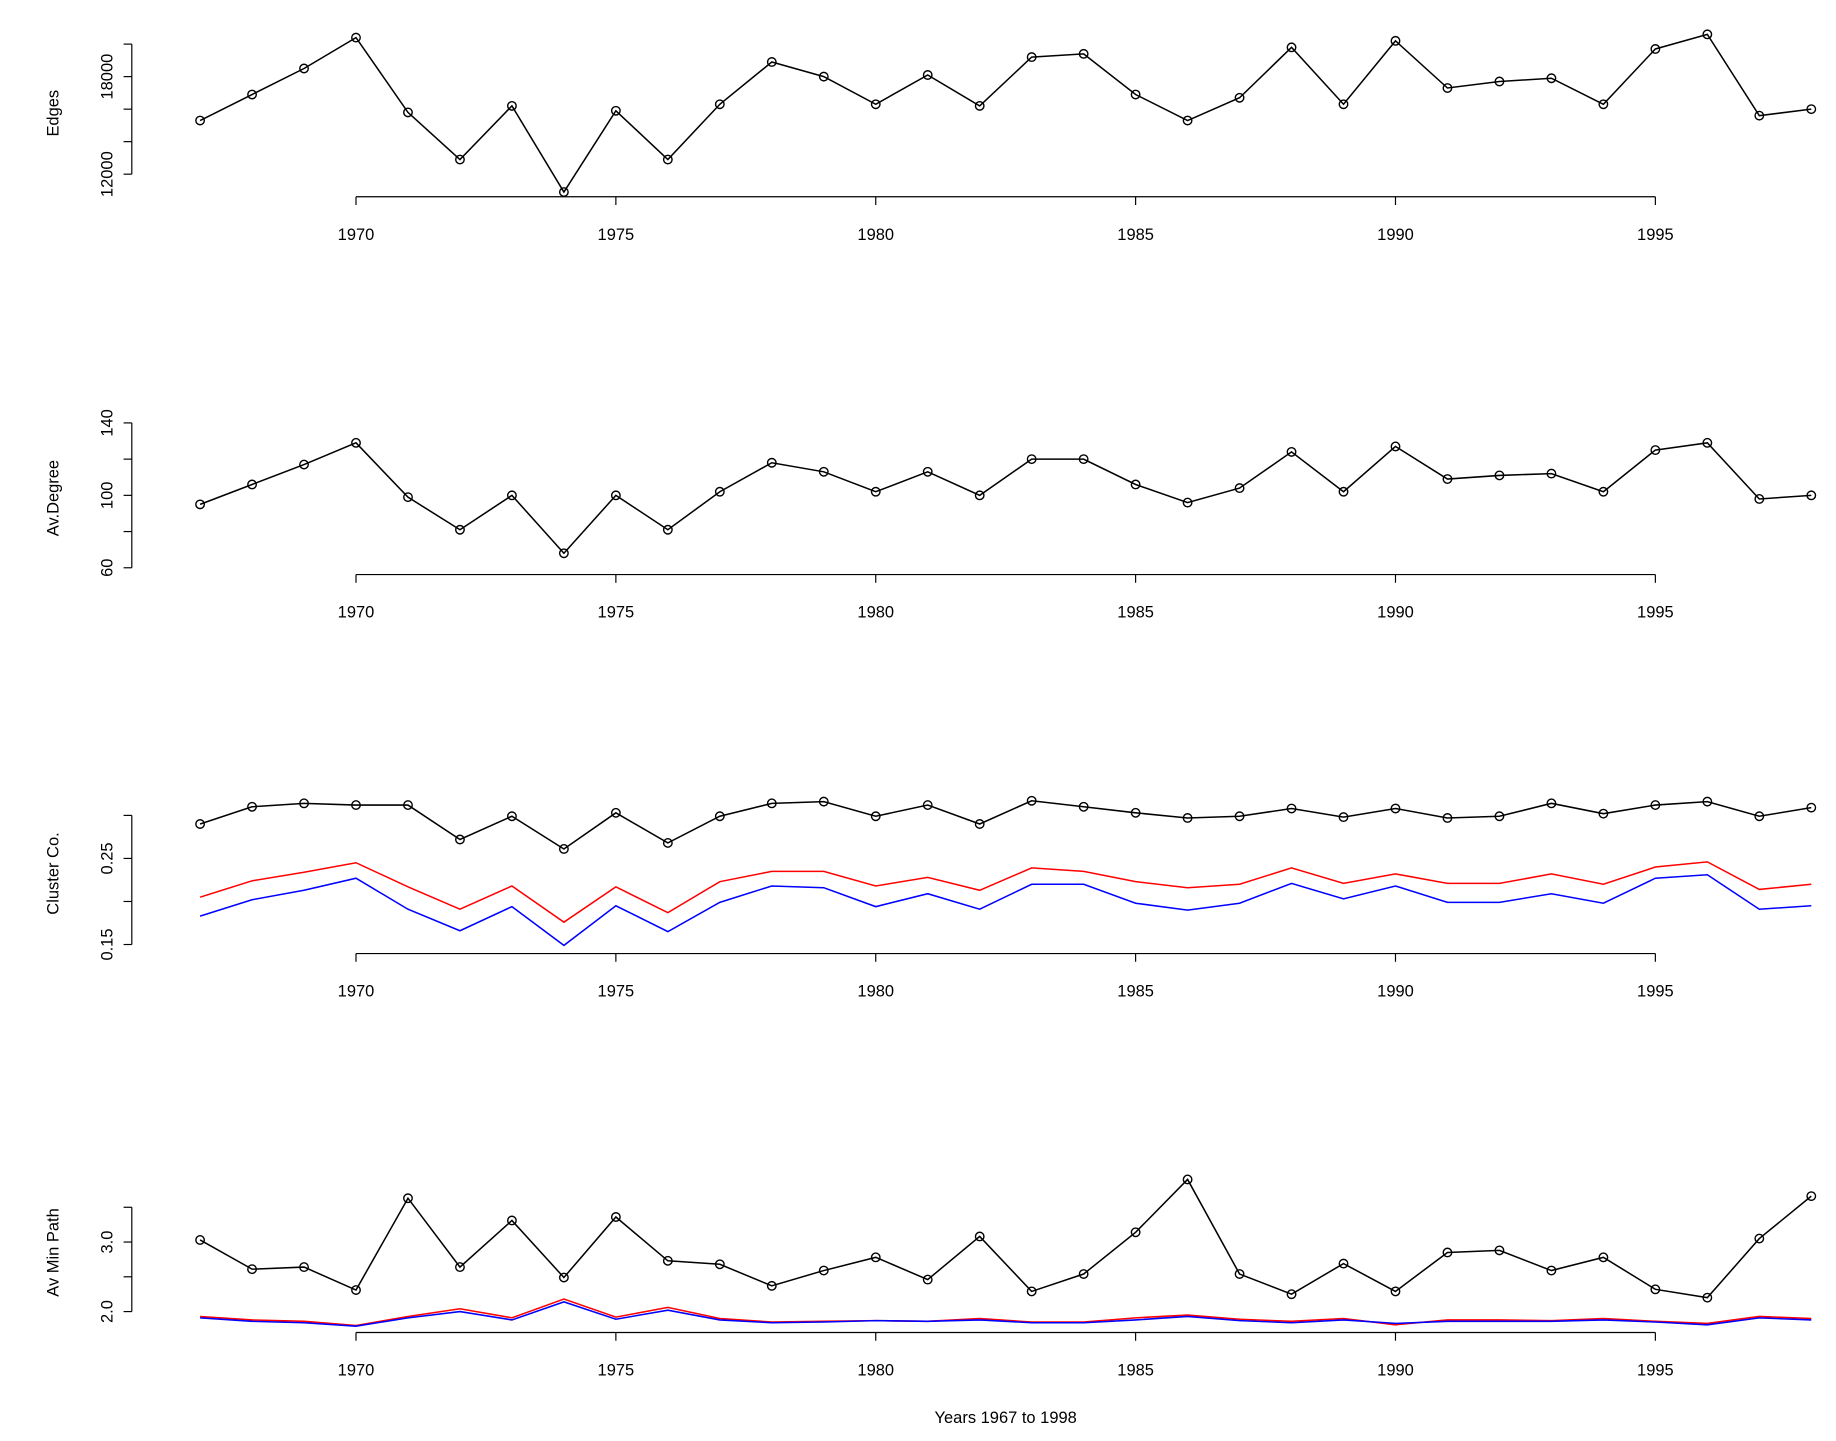 Image resolution: width=1836 pixels, height=1441 pixels. I want to click on y-axis-label: Edges, so click(53, 113).